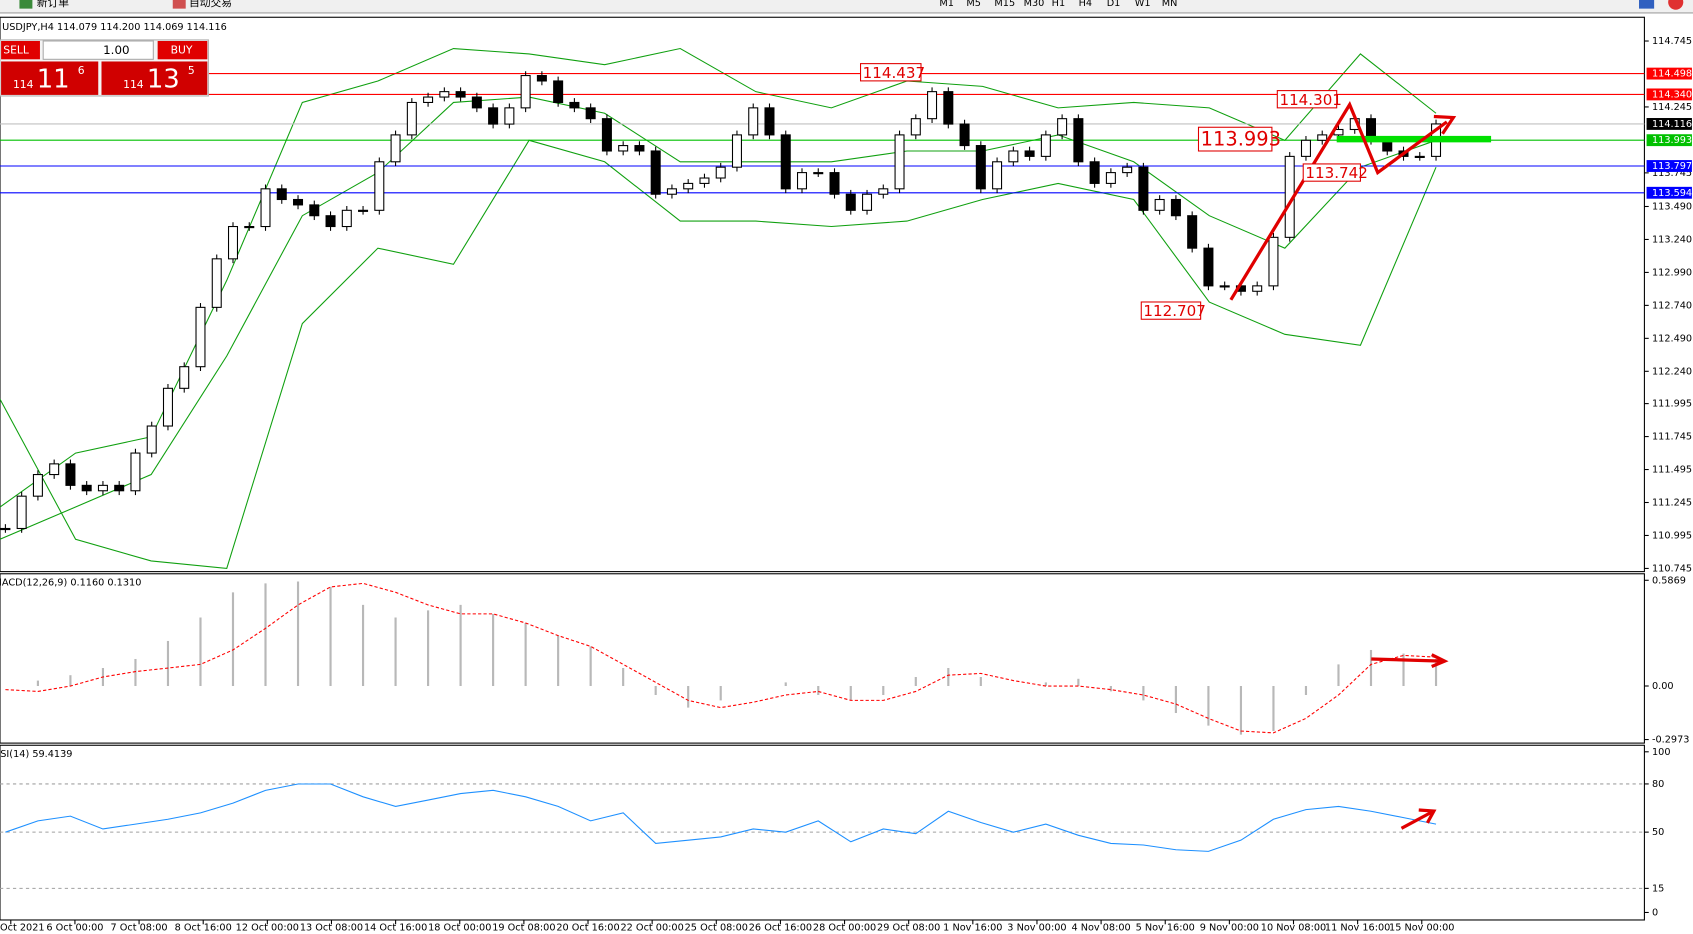 This screenshot has height=934, width=1693. I want to click on bid-box, so click(50, 78).